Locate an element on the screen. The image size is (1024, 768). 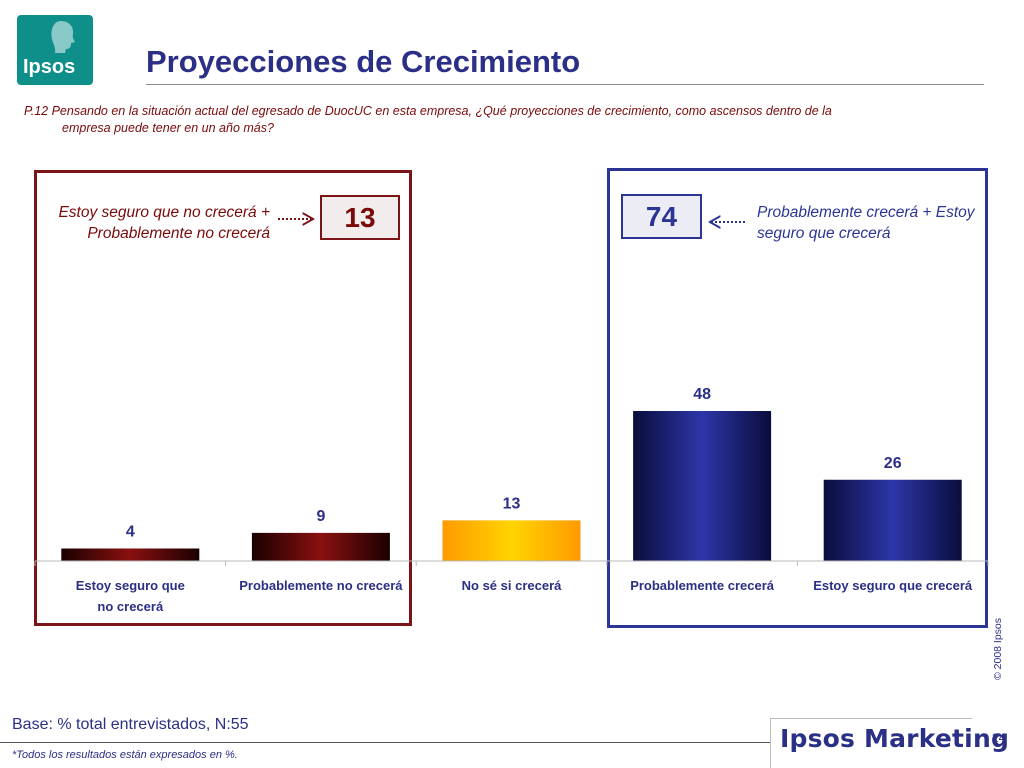
value-label-5: 26 is located at coordinates (893, 463).